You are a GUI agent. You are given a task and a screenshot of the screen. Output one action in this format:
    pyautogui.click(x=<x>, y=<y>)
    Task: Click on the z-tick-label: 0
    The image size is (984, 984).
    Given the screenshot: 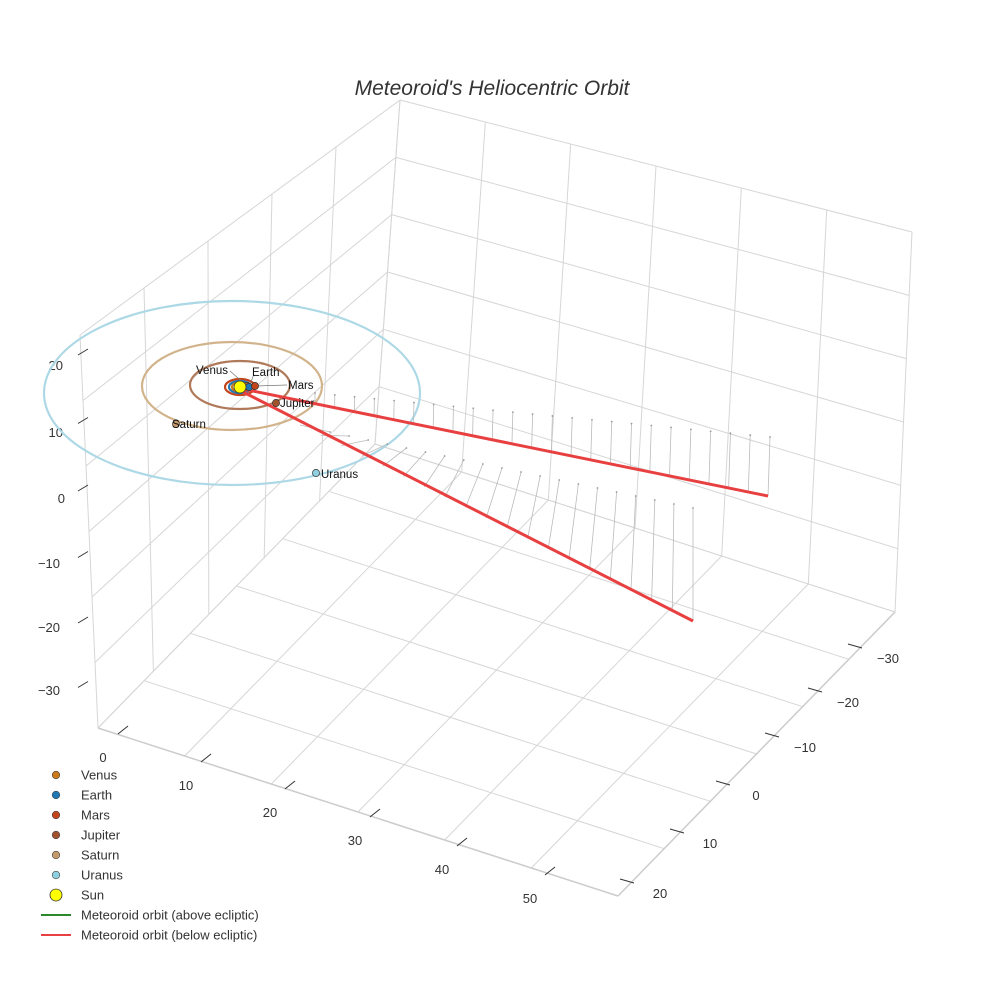 What is the action you would take?
    pyautogui.click(x=61, y=498)
    